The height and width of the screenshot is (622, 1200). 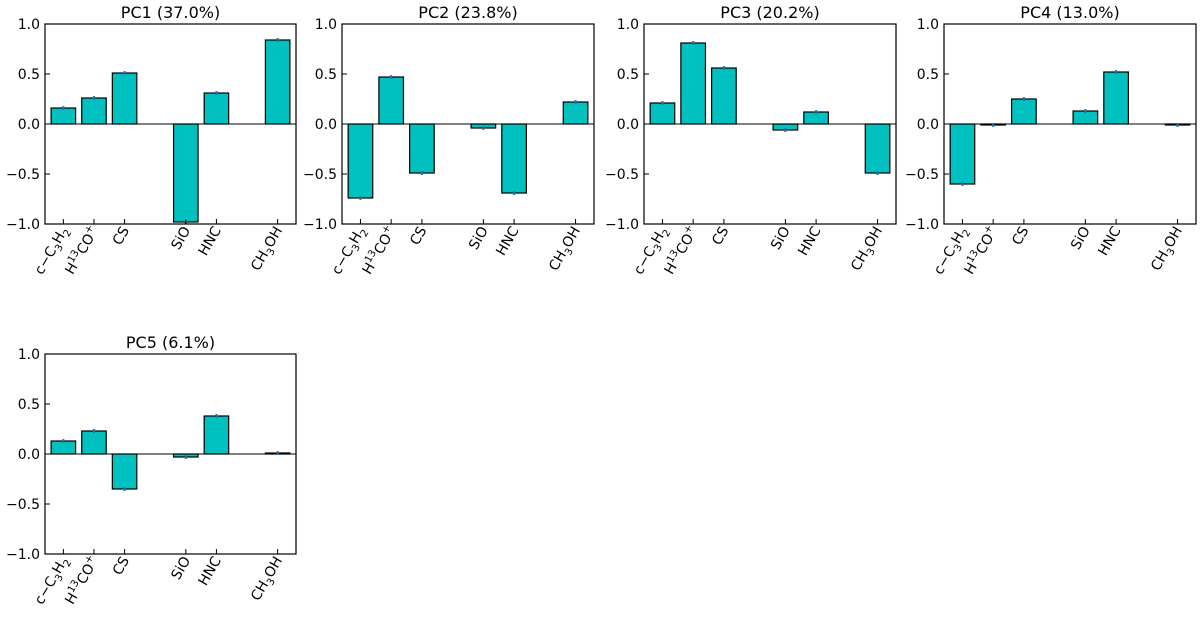 I want to click on panel-title: PC4 (13.0%), so click(x=1069, y=12).